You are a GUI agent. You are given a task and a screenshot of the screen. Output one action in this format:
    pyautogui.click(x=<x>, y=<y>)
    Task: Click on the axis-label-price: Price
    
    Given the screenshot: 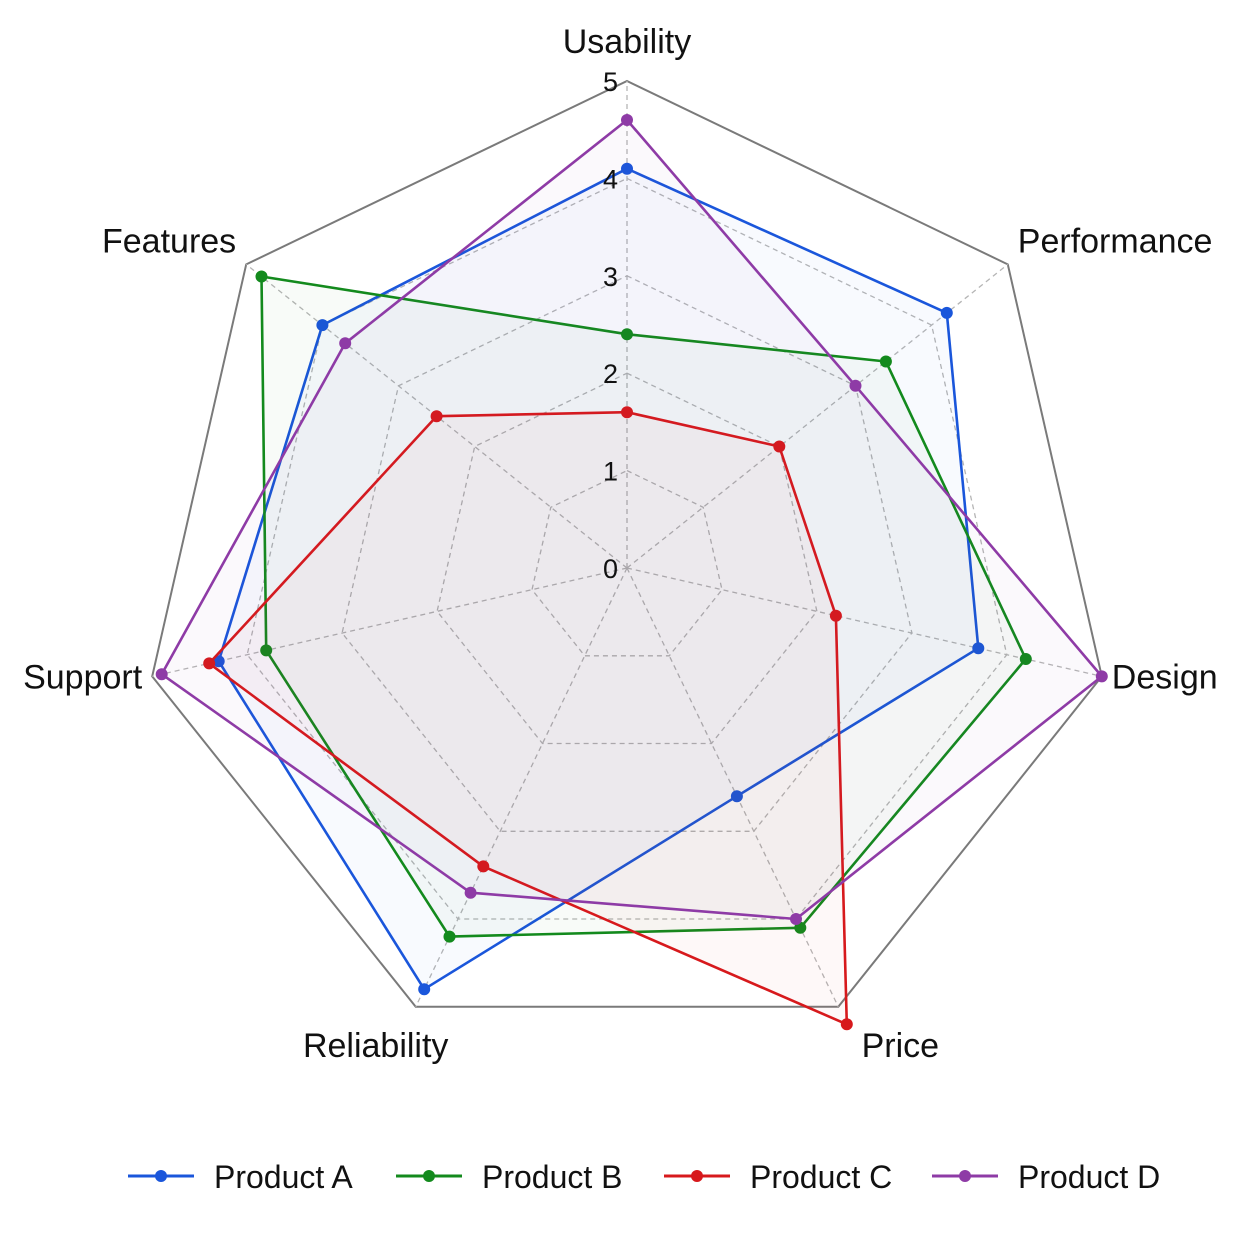 What is the action you would take?
    pyautogui.click(x=900, y=1046)
    